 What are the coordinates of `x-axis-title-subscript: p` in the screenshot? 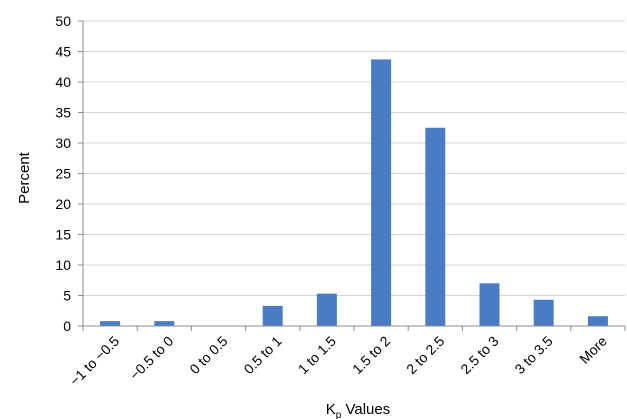 It's located at (339, 414).